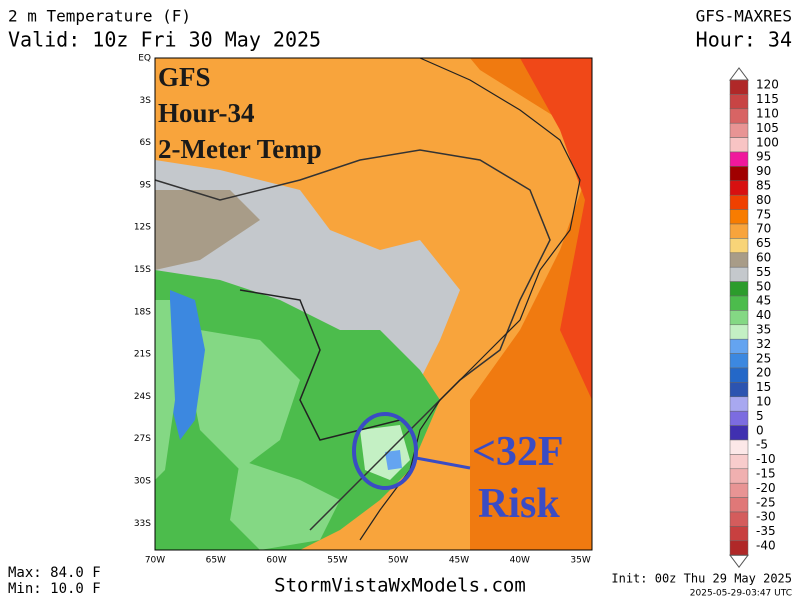 The height and width of the screenshot is (600, 800). I want to click on init-time: Init: 00z Thu 29 May 2025, so click(701, 579).